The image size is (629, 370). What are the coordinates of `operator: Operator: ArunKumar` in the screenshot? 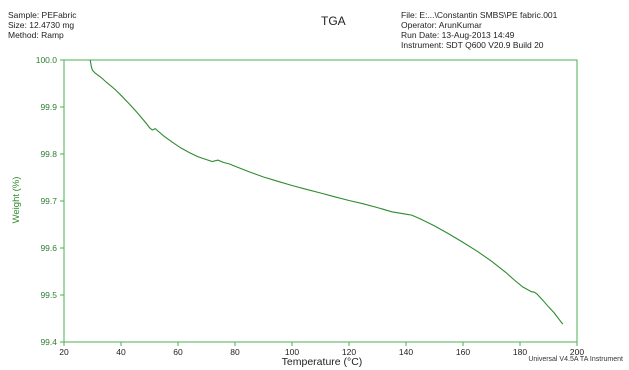 It's located at (441, 25).